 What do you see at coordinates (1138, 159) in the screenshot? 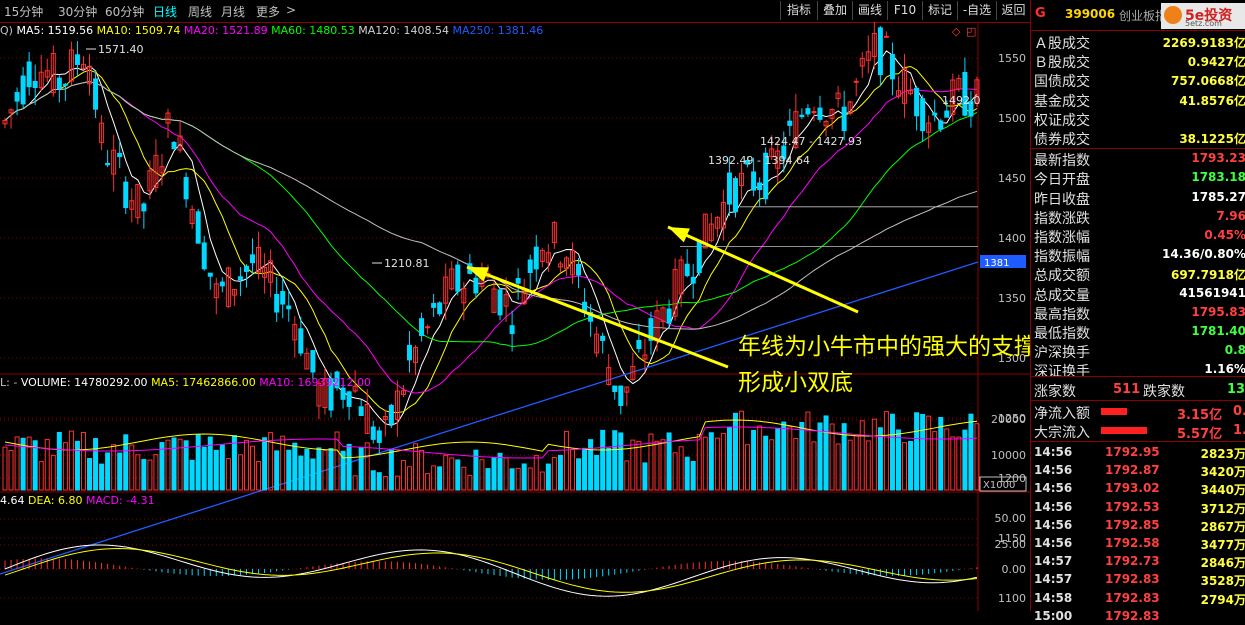
I see `stat-row: 最新指数 1793.23` at bounding box center [1138, 159].